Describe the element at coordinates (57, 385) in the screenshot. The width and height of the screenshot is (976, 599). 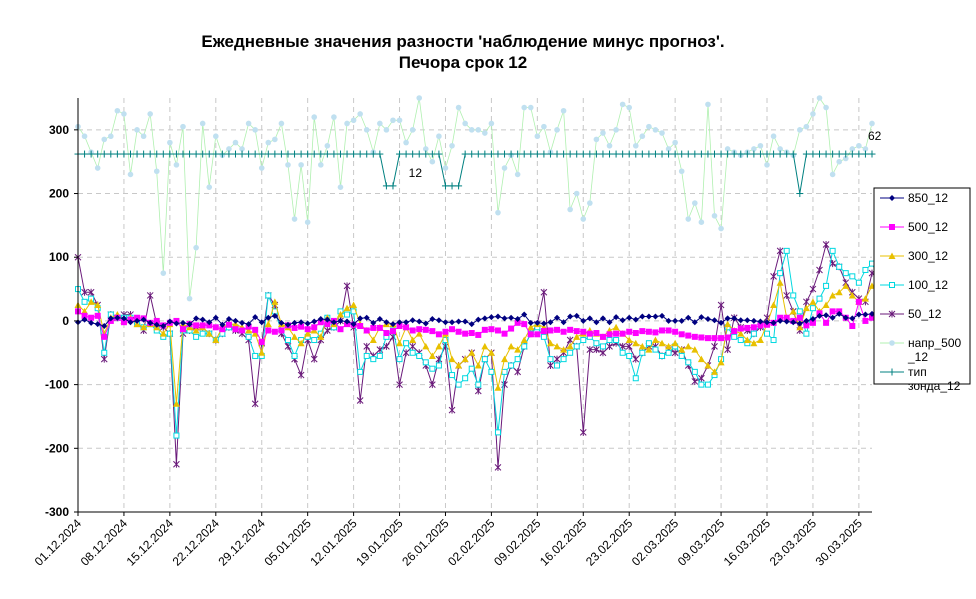
I see `y-tick-label: -100` at that location.